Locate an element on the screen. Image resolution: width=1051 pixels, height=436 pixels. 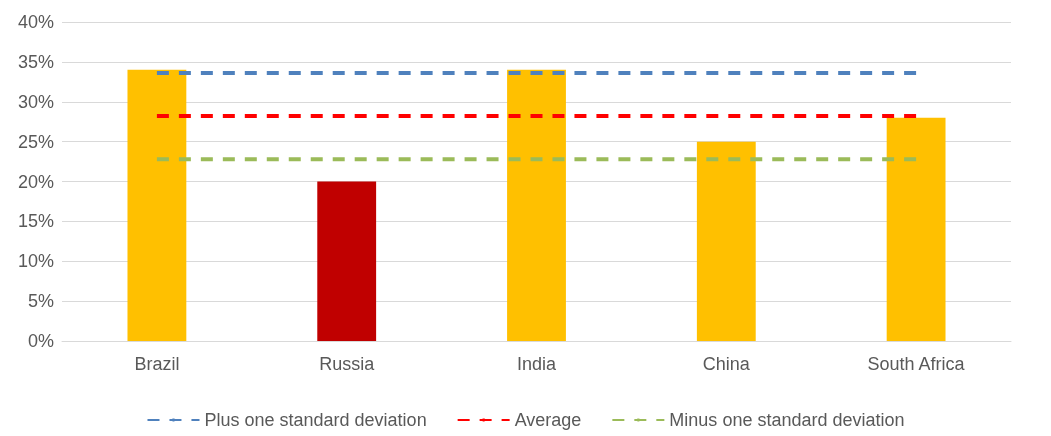
y-tick-label: 30% is located at coordinates (35, 101).